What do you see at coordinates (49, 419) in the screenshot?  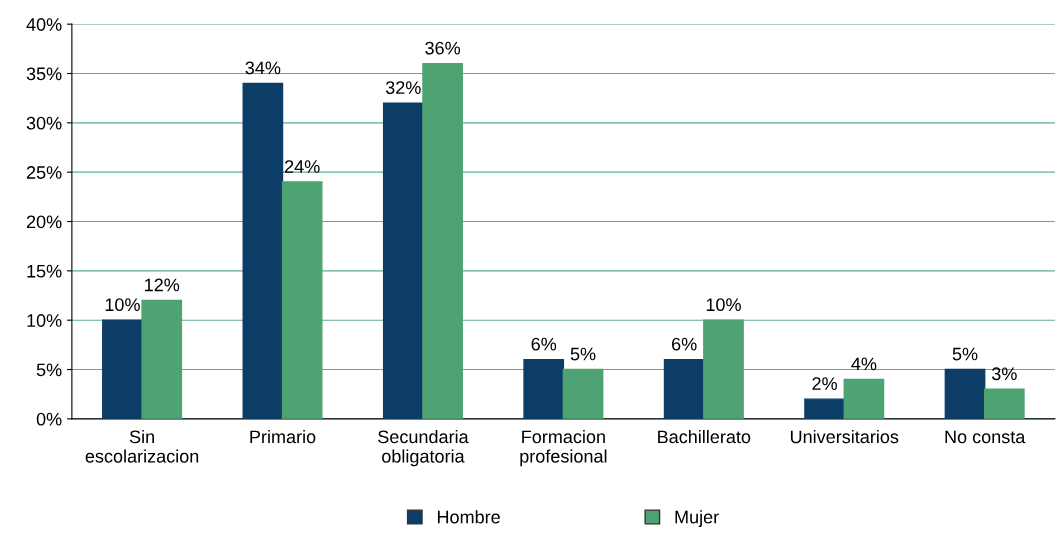 I see `y-tick-label: 0%` at bounding box center [49, 419].